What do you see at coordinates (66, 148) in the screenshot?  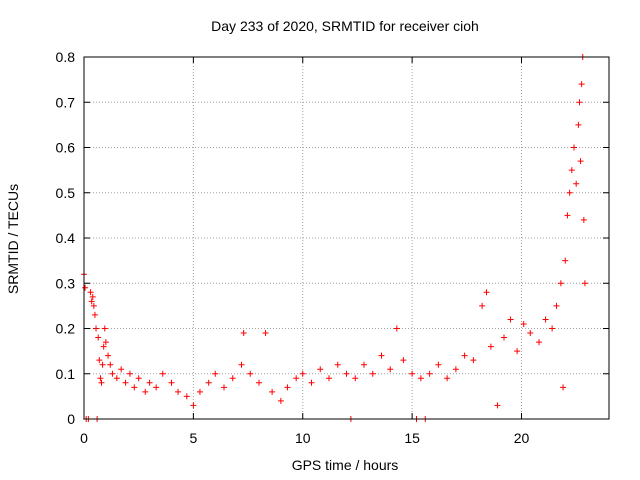 I see `y-tick-label: 0.6` at bounding box center [66, 148].